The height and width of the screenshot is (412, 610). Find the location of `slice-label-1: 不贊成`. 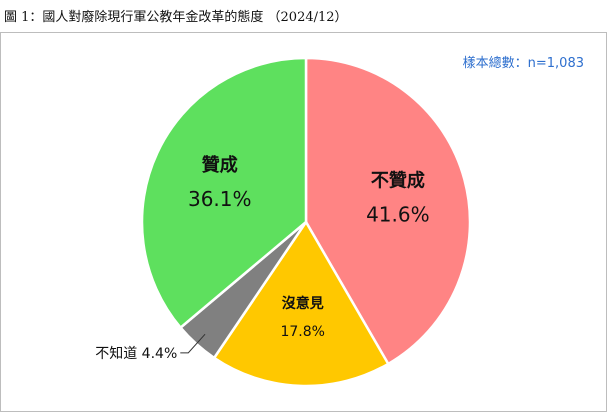

slice-label-1: 不贊成 is located at coordinates (398, 181).